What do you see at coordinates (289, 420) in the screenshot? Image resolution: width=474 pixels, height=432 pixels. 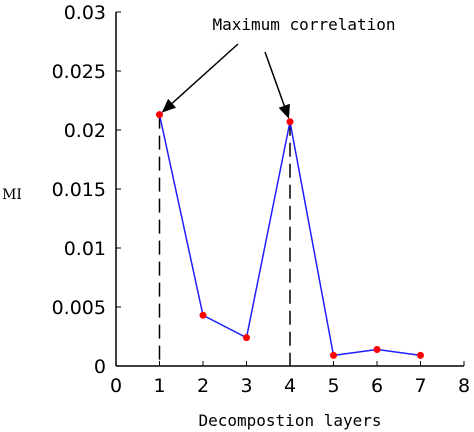 I see `x-axis-title: Decompostion layers` at bounding box center [289, 420].